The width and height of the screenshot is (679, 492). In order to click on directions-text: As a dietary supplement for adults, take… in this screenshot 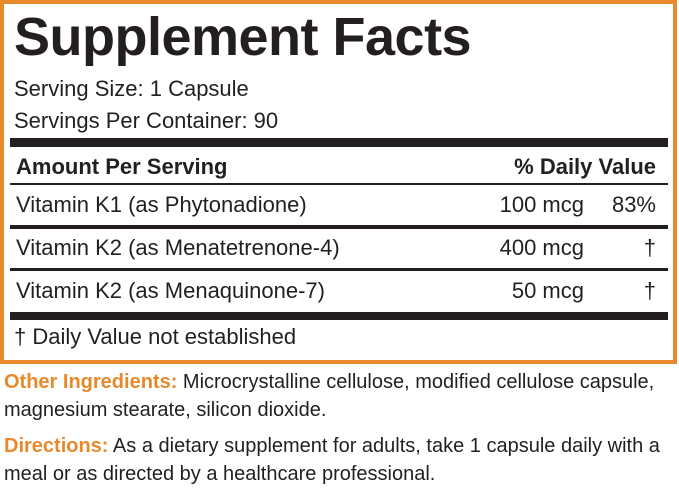, I will do `click(332, 460)`.